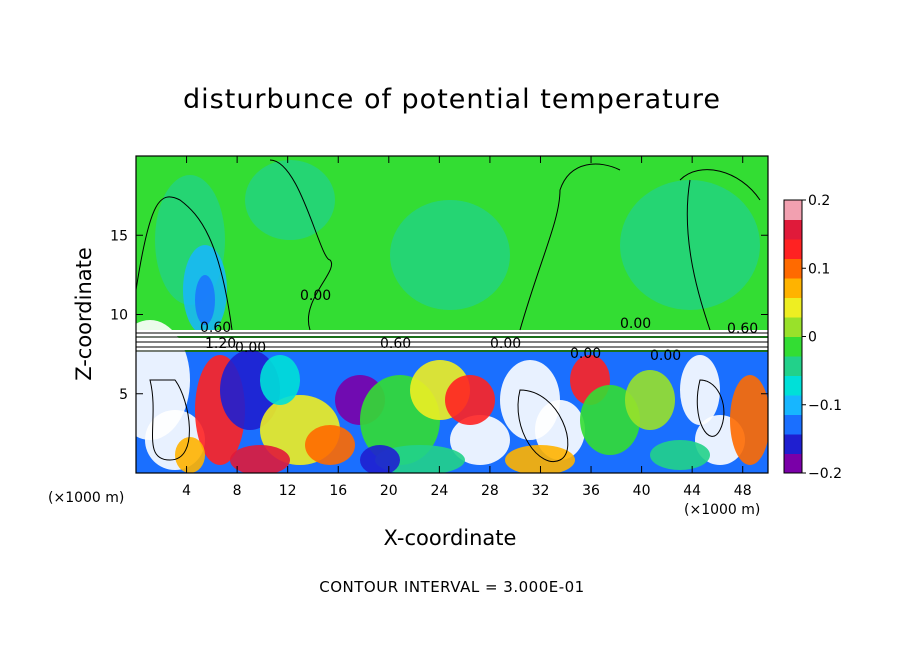 Image resolution: width=904 pixels, height=654 pixels. I want to click on x-tick-label: 48, so click(743, 491).